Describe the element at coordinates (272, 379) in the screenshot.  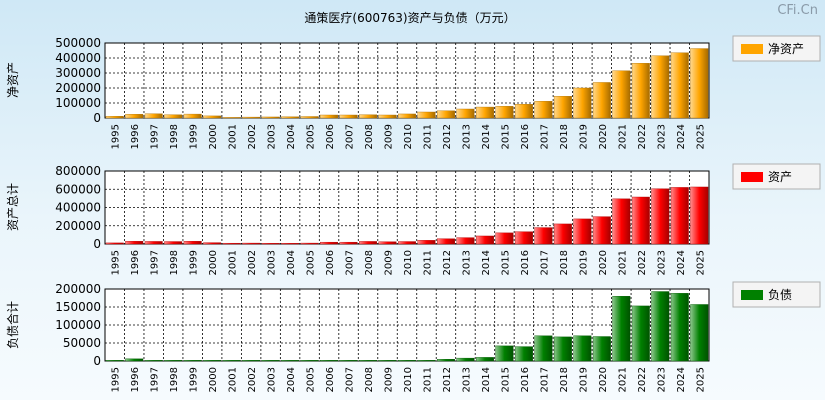
I see `x-tick-label: 2003` at that location.